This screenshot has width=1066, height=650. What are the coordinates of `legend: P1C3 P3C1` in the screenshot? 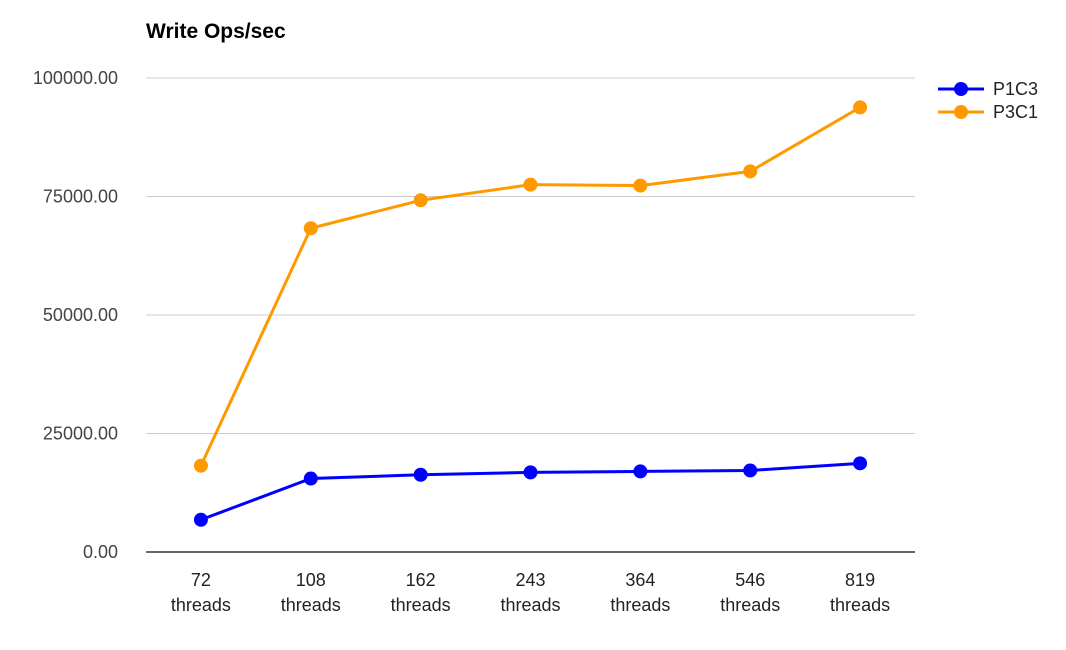 It's located at (988, 100).